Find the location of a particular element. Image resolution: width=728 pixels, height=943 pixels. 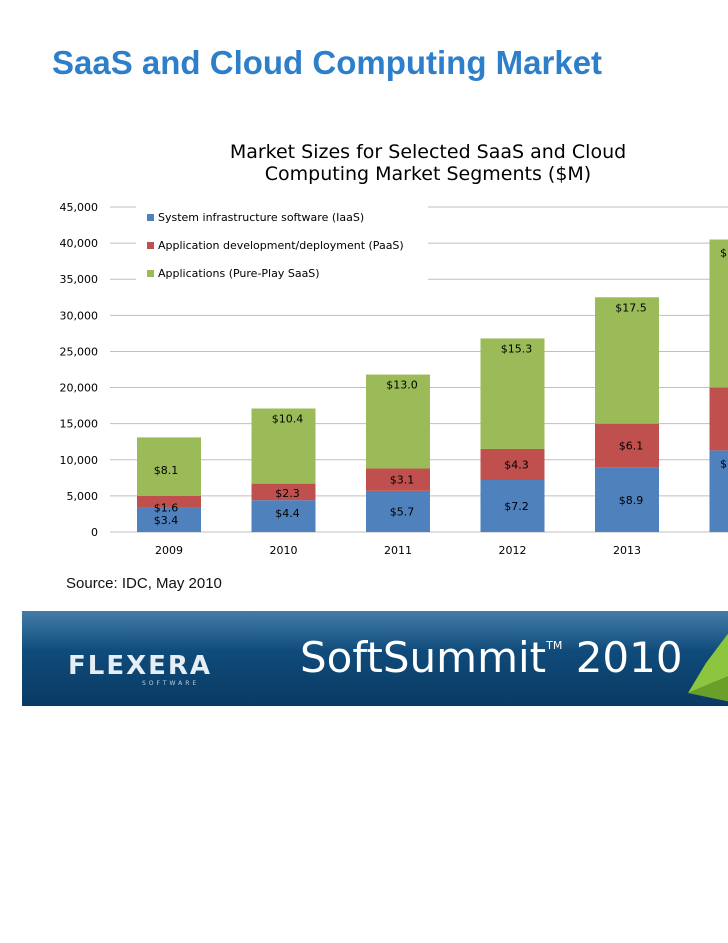

slide-title: SaaS and Cloud Computing Market is located at coordinates (327, 62).